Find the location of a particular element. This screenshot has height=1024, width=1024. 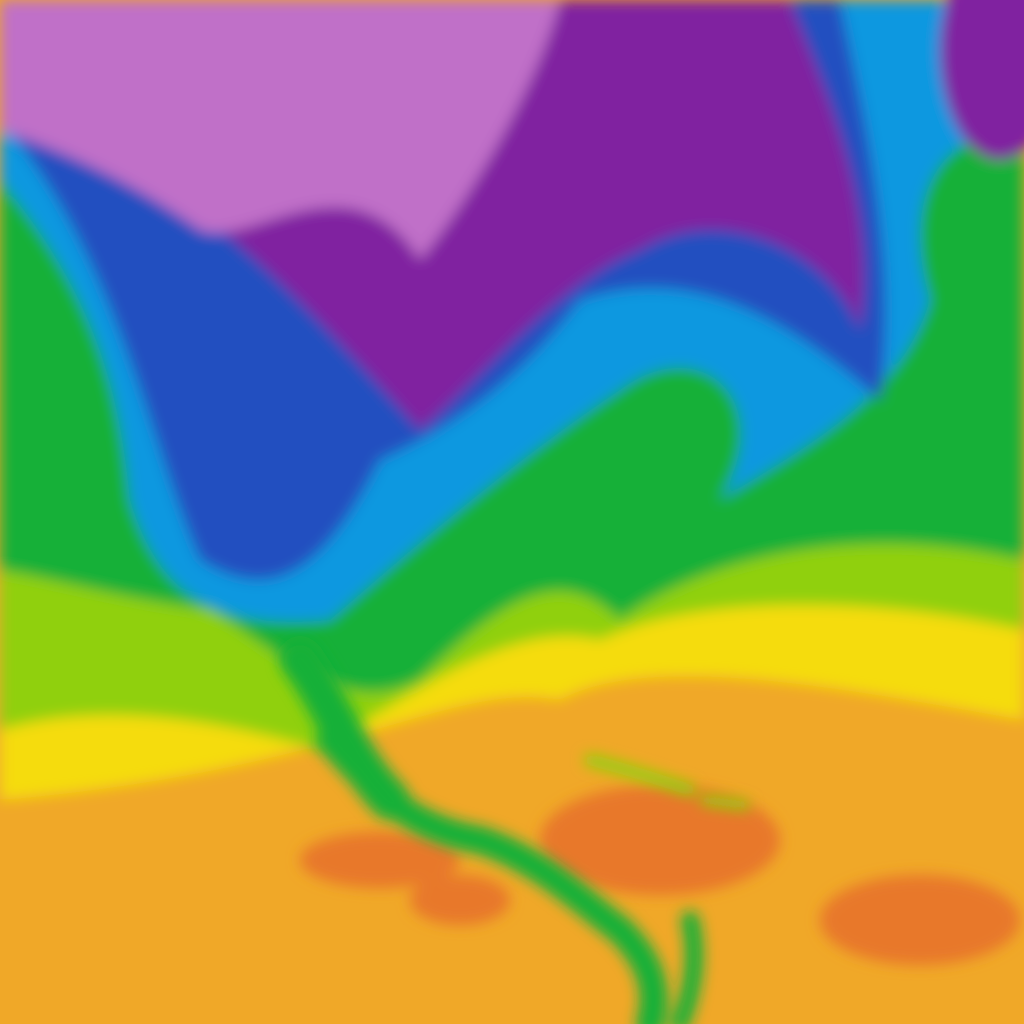

south-america-north is located at coordinates (687, 967).